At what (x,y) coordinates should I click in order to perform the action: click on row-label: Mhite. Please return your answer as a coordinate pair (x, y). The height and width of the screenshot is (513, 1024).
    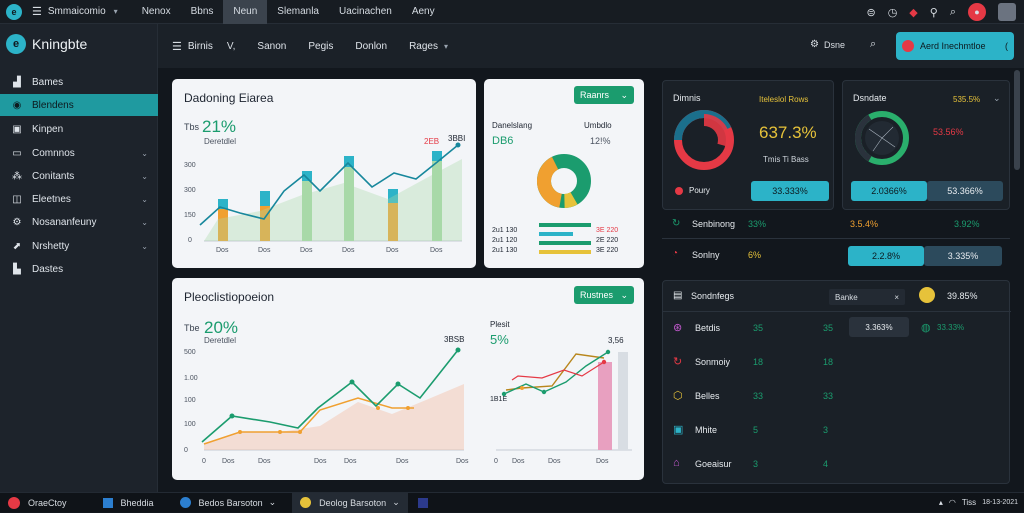
    Looking at the image, I should click on (706, 430).